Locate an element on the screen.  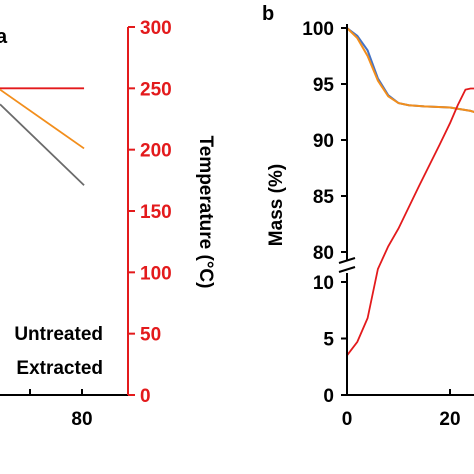
panel-a-x-ticks: 80 is located at coordinates (82, 409).